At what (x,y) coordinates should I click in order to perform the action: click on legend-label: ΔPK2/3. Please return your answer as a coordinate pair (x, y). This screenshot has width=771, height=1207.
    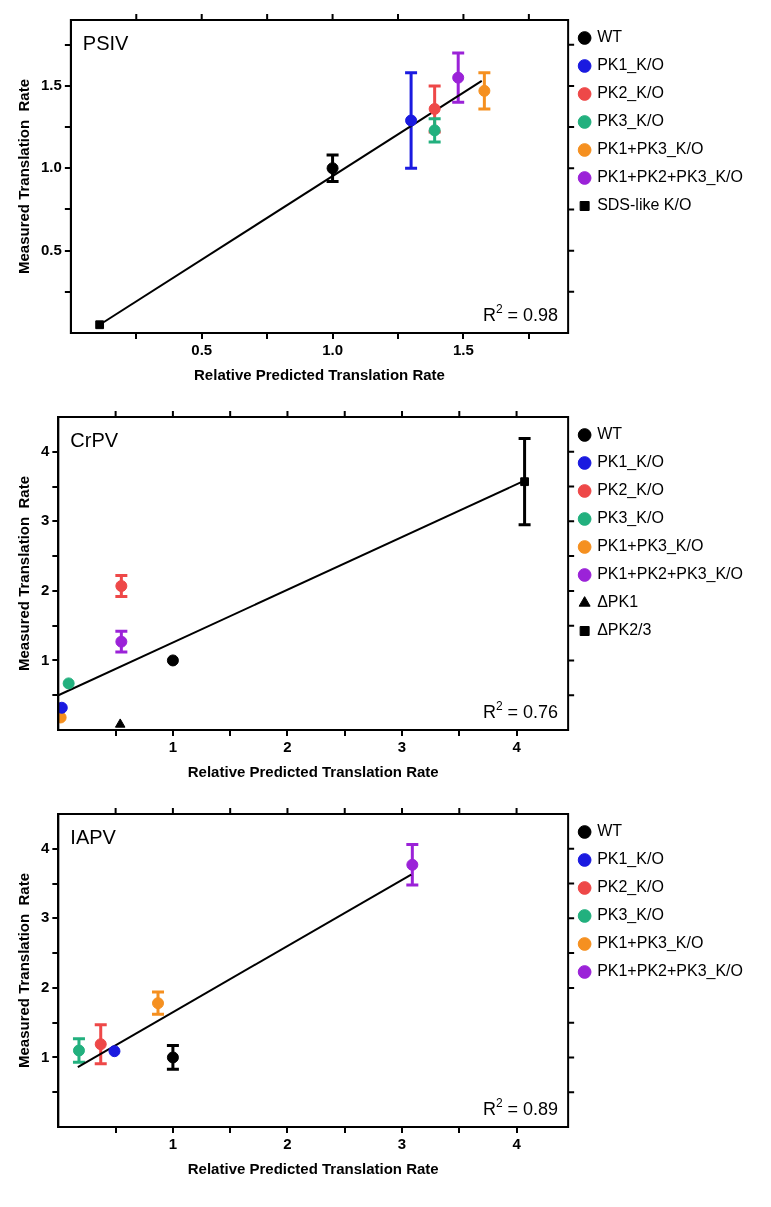
    Looking at the image, I should click on (624, 630).